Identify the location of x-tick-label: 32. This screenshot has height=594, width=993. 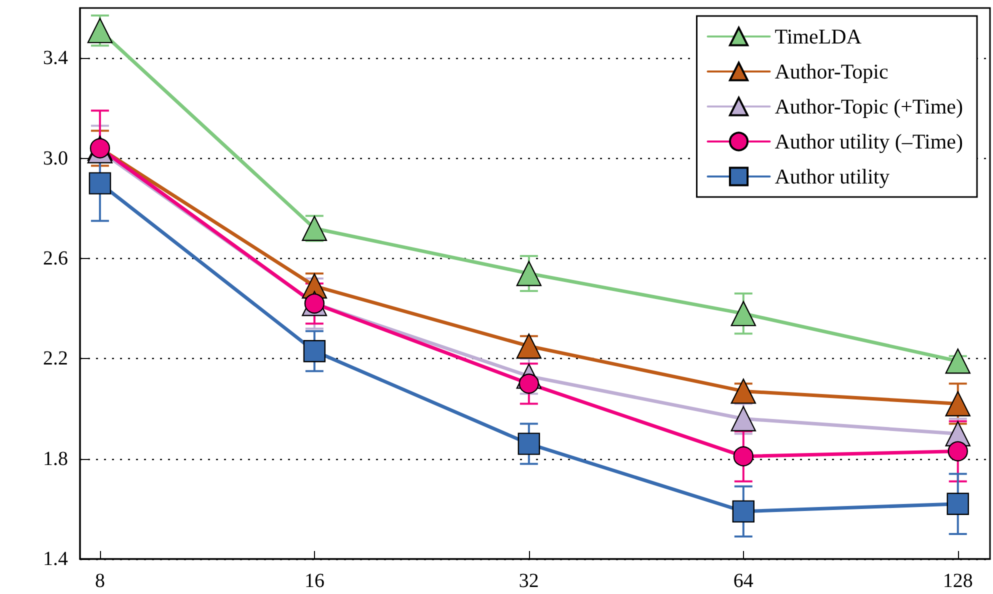
(528, 581).